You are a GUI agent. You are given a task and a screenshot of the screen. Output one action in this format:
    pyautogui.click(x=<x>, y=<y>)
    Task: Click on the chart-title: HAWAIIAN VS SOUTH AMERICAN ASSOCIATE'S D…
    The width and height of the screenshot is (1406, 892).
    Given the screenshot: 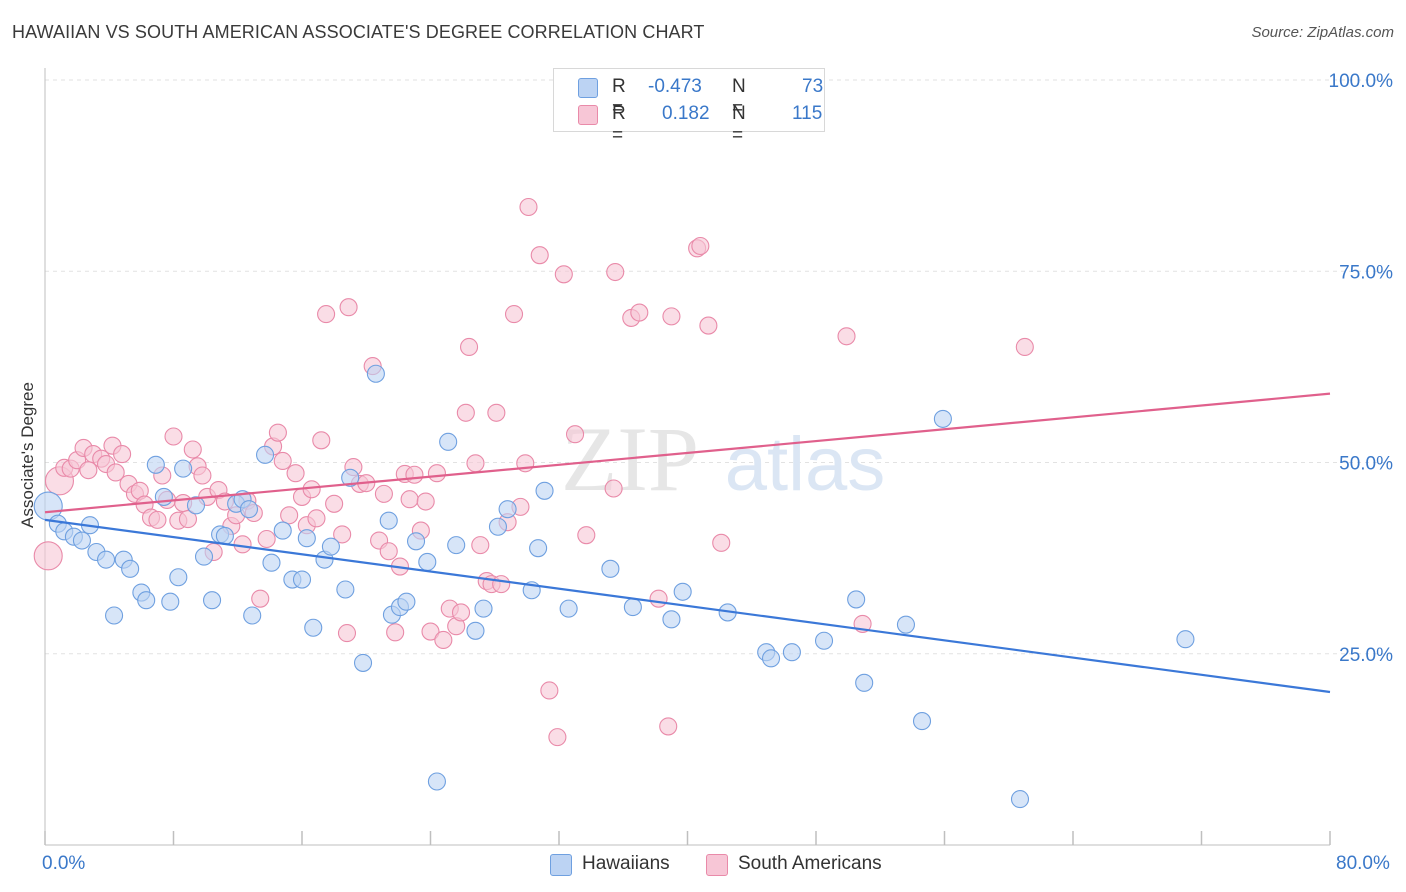 What is the action you would take?
    pyautogui.click(x=358, y=32)
    